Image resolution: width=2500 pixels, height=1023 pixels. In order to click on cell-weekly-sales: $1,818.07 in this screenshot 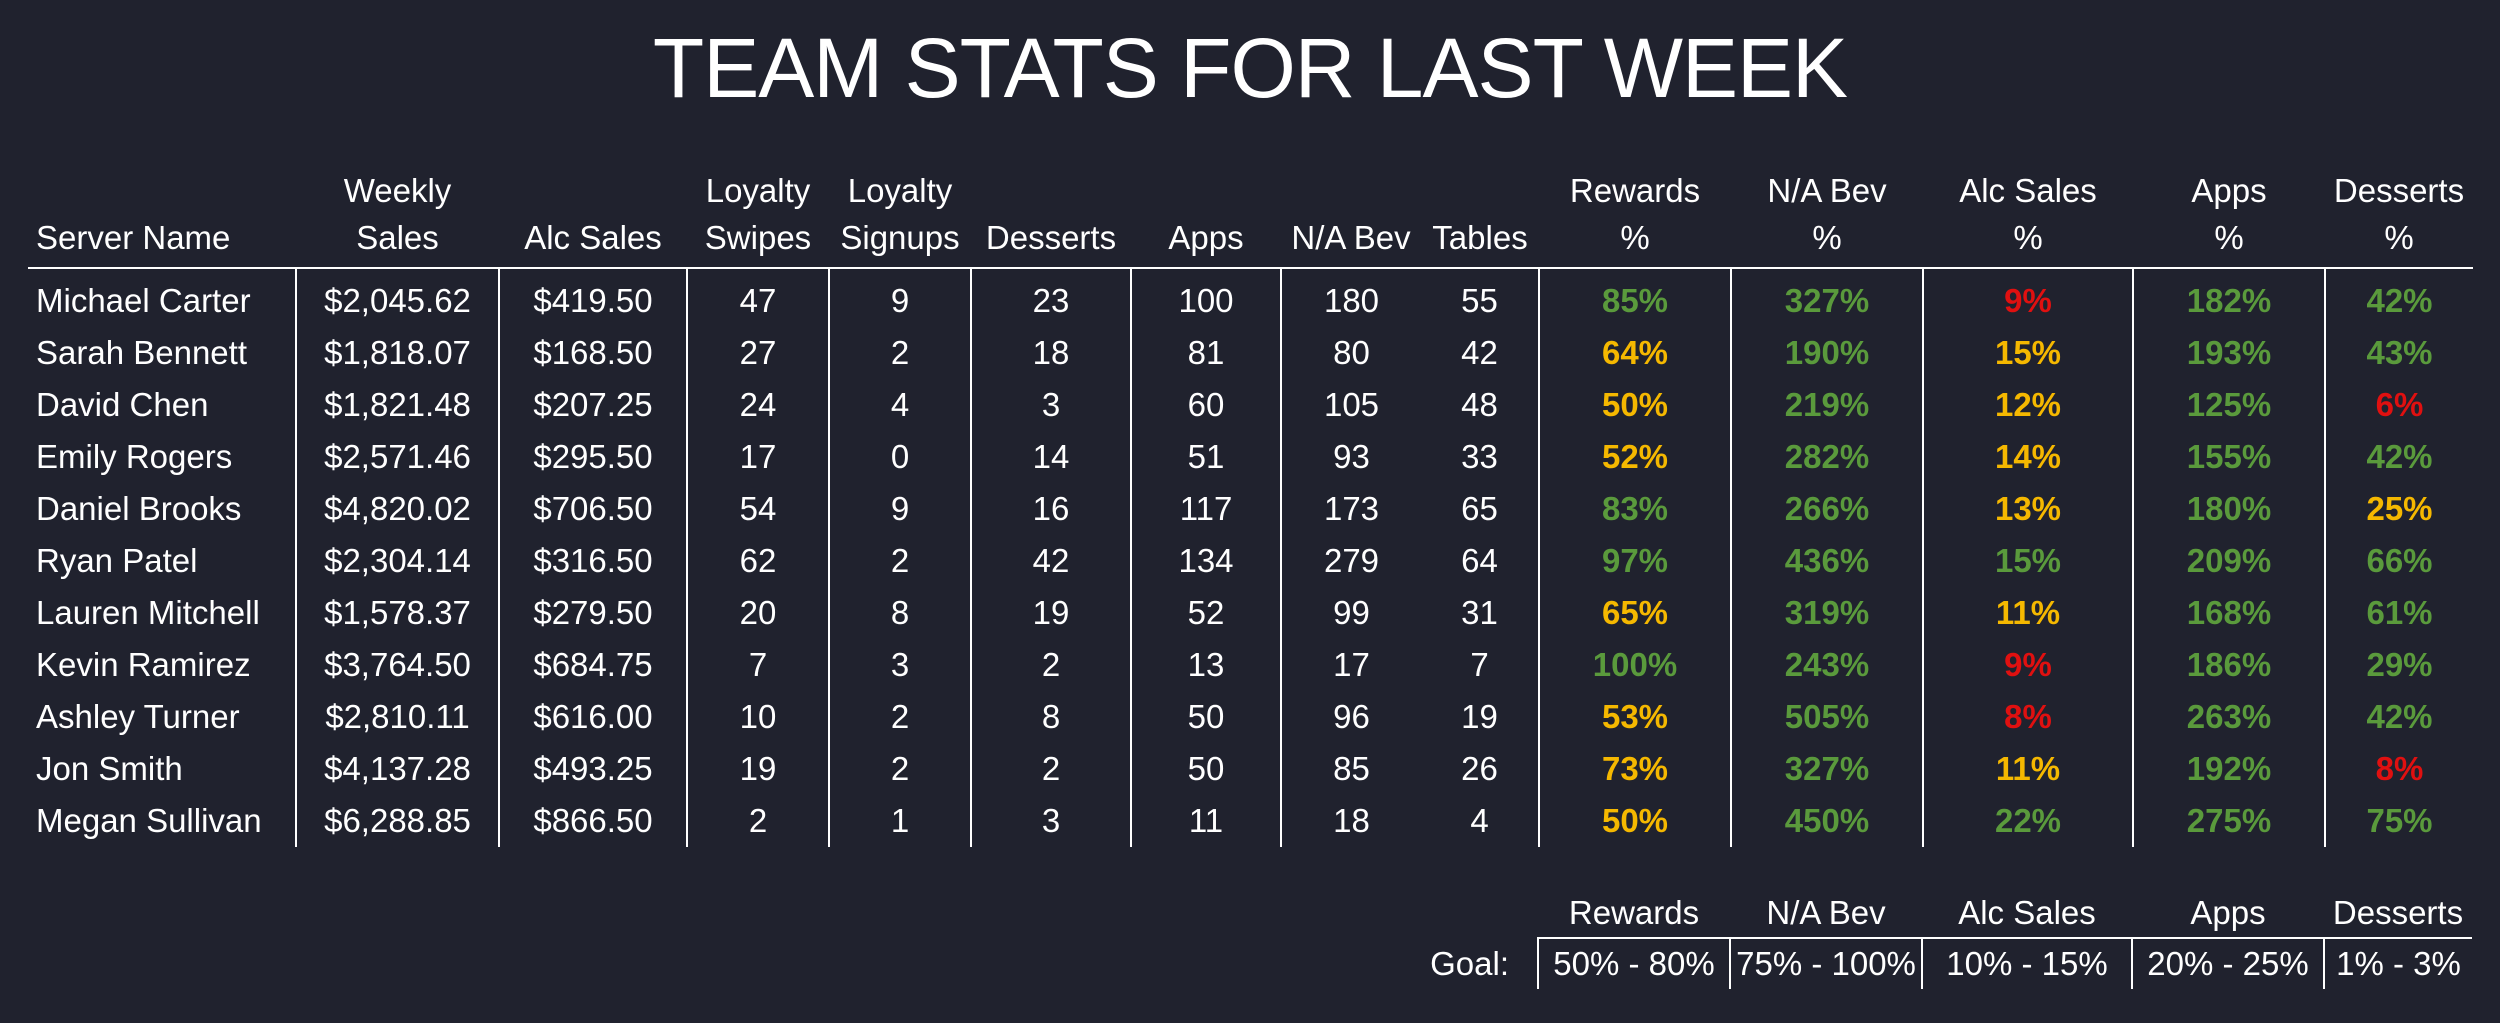, I will do `click(397, 353)`.